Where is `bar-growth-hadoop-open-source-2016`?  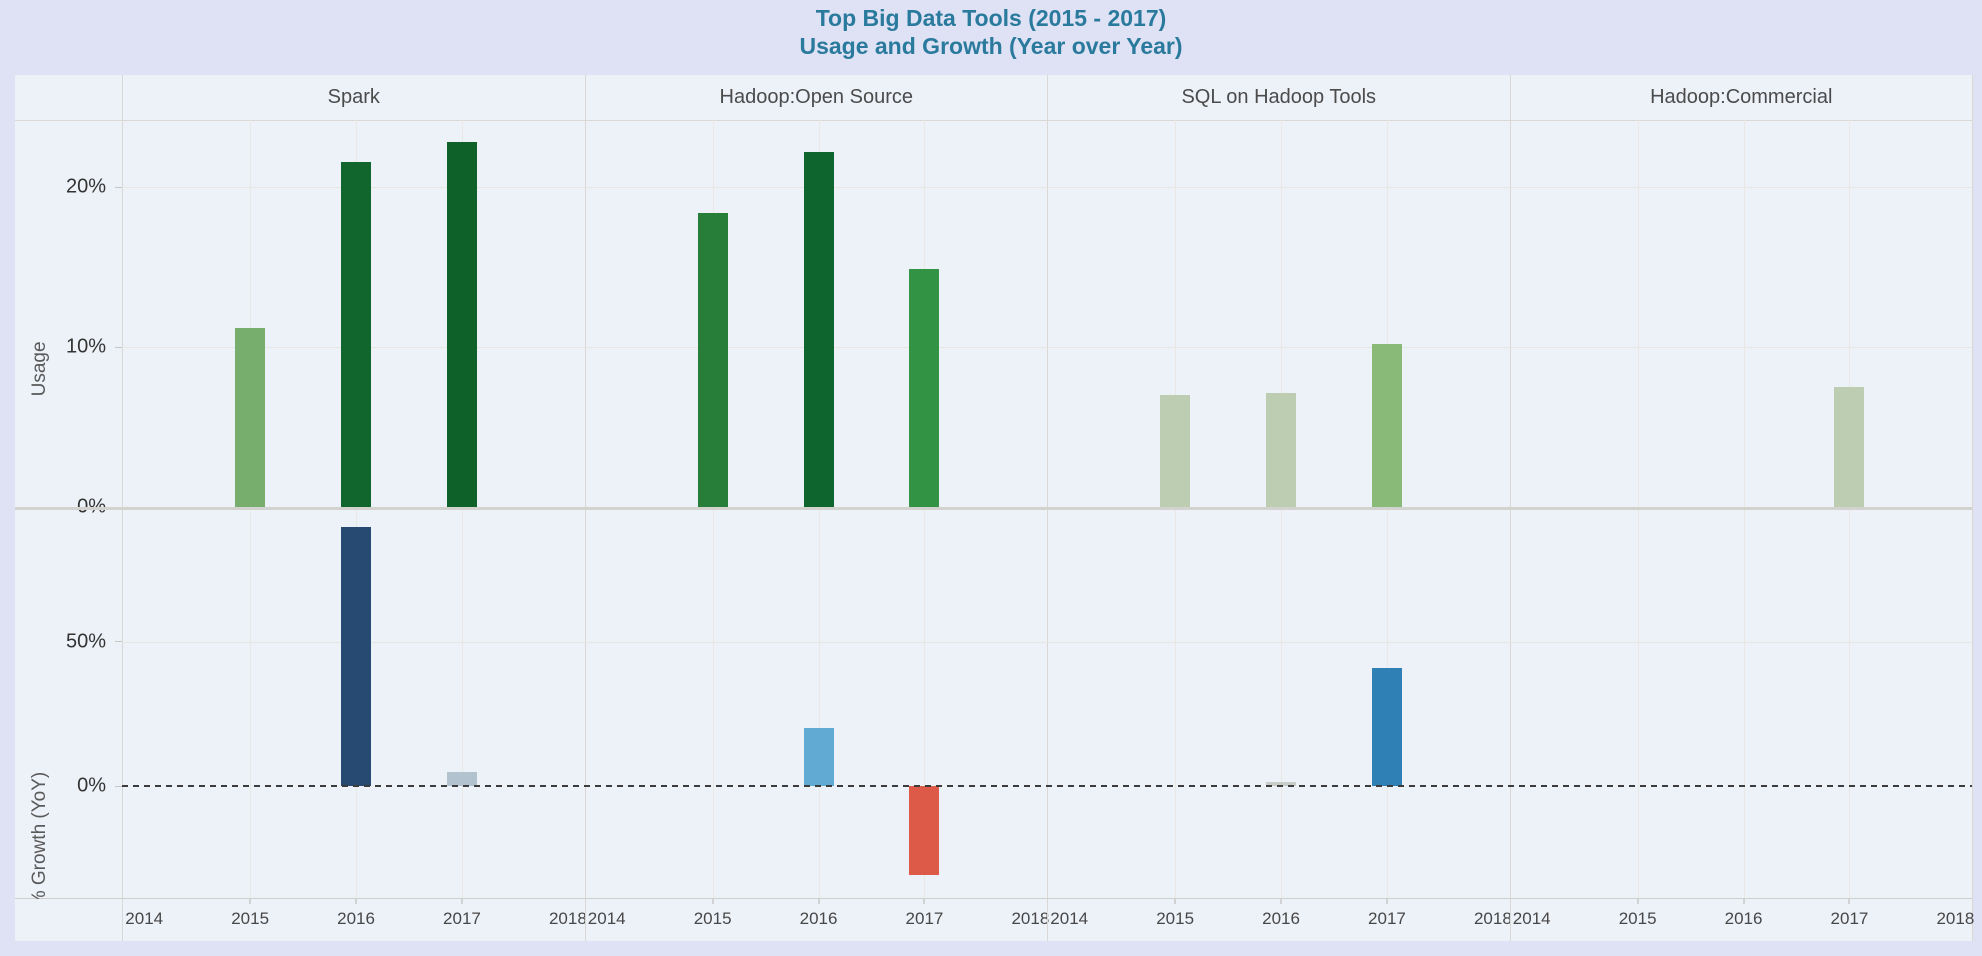 bar-growth-hadoop-open-source-2016 is located at coordinates (818, 757).